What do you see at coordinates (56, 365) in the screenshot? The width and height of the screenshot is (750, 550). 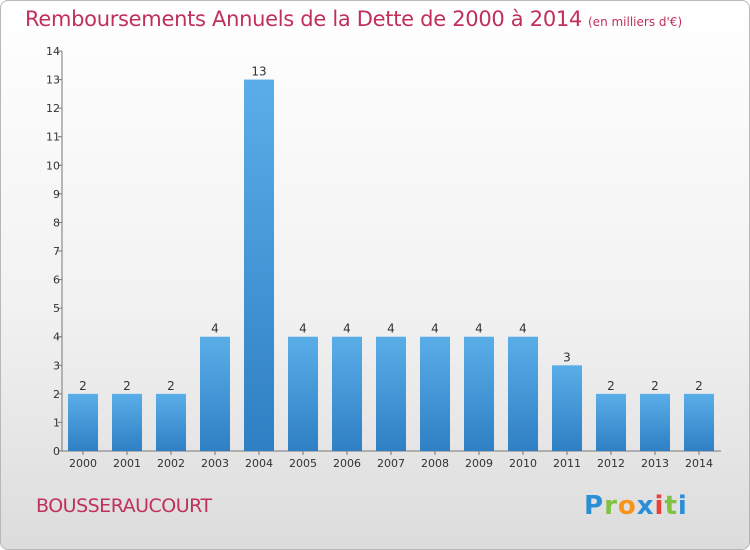 I see `y-tick-label: 3` at bounding box center [56, 365].